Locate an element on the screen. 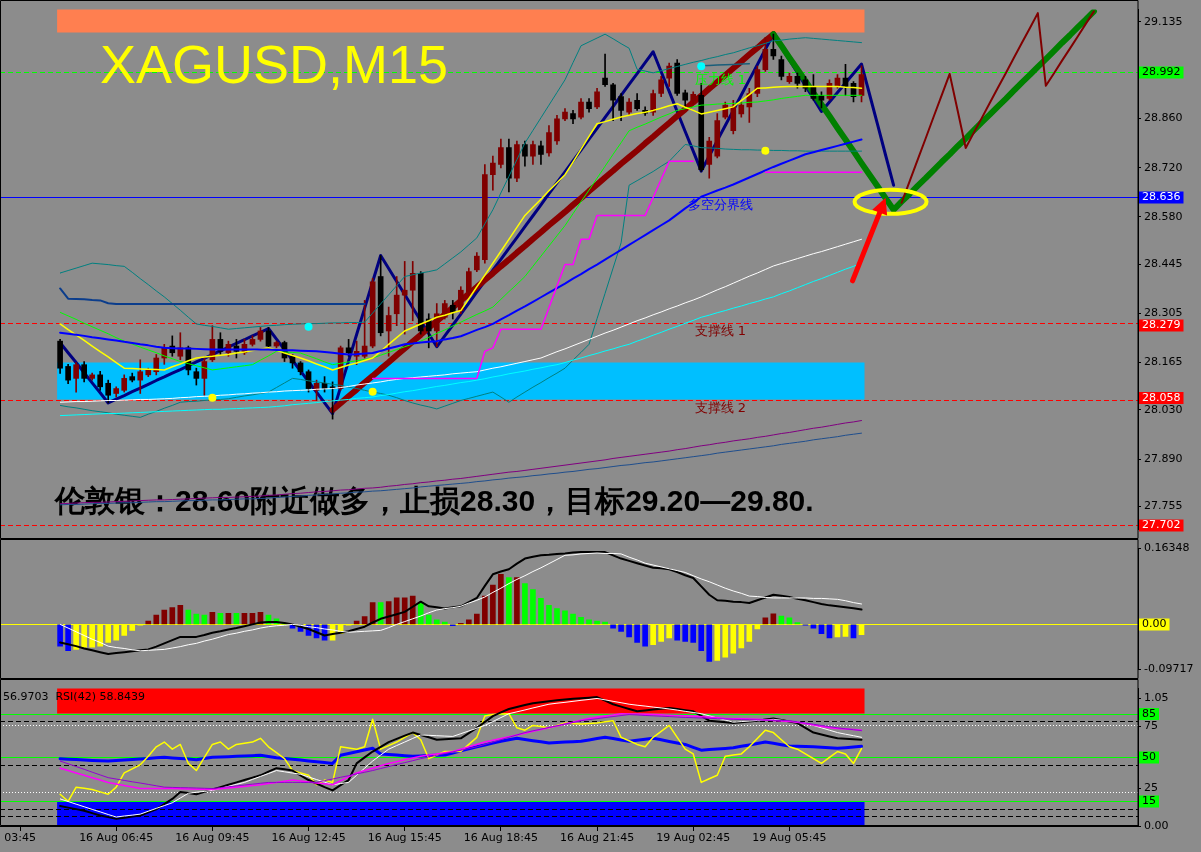  y-tick-label: 0.00 is located at coordinates (1154, 624).